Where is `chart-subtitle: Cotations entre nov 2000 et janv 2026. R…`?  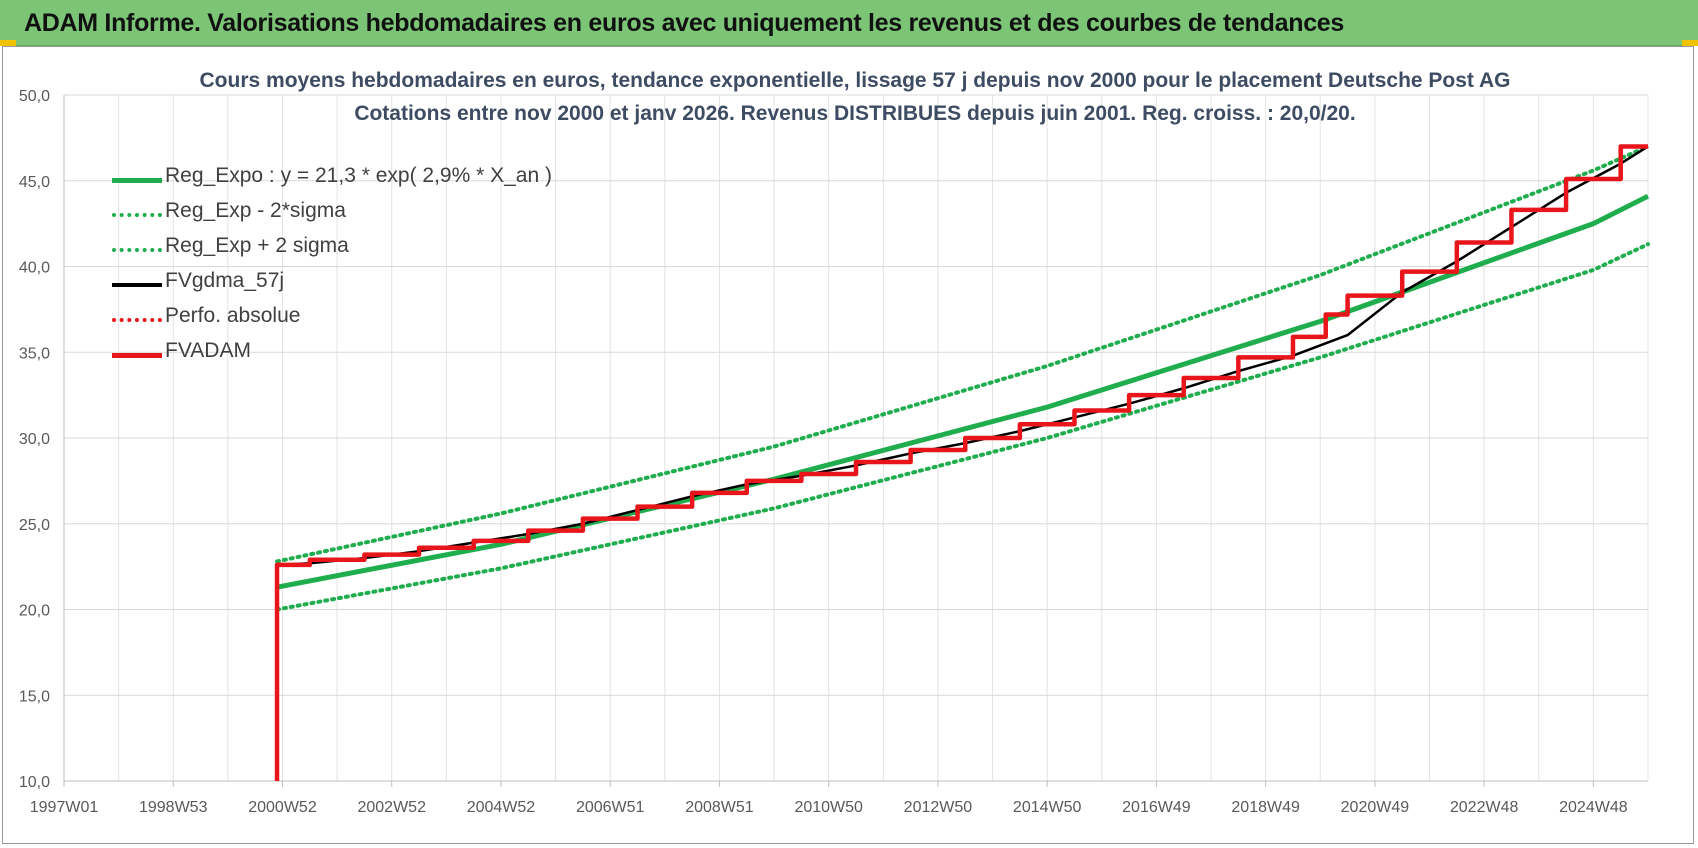
chart-subtitle: Cotations entre nov 2000 et janv 2026. R… is located at coordinates (855, 113).